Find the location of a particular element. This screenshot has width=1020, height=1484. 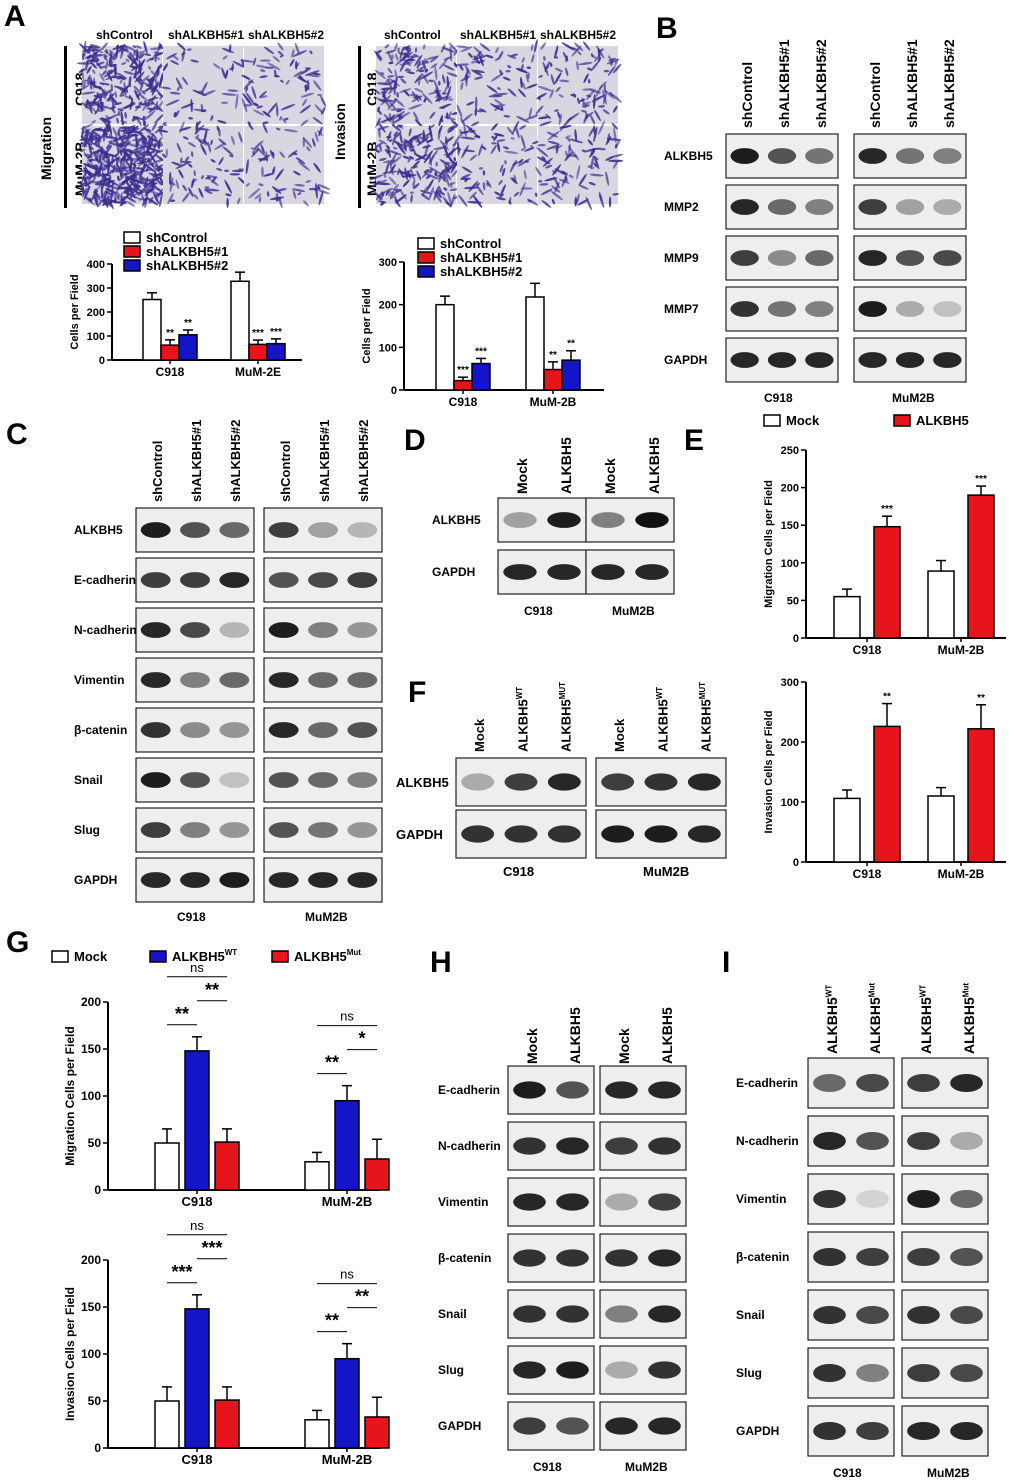

panel-letter-c: C is located at coordinates (17, 434).